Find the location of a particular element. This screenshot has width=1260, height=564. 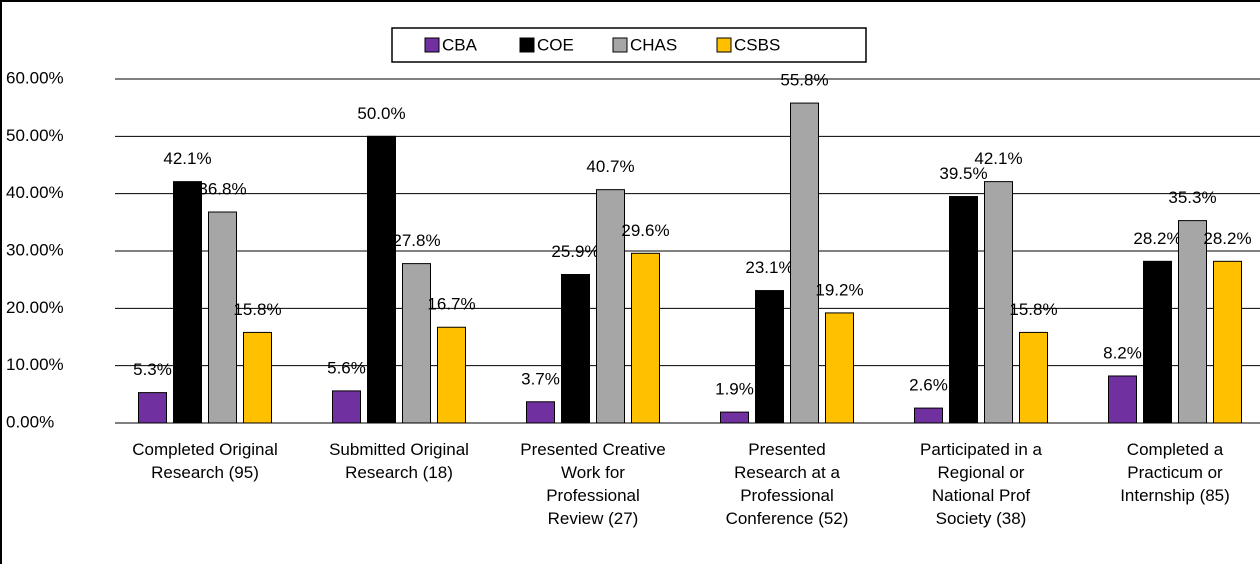

data-label: 40.7% is located at coordinates (610, 166).